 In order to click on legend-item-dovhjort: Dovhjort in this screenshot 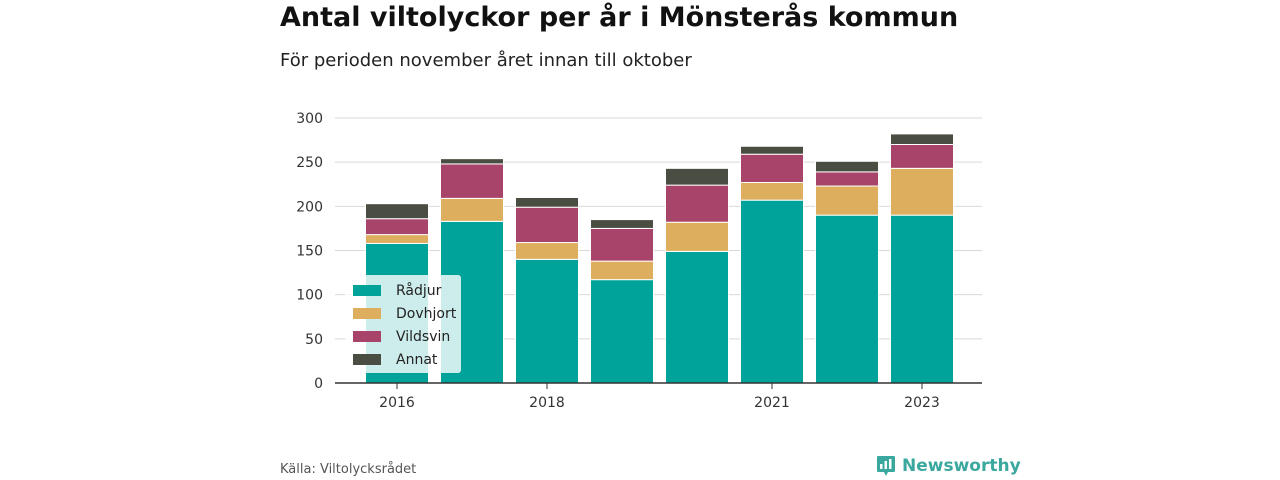, I will do `click(407, 313)`.